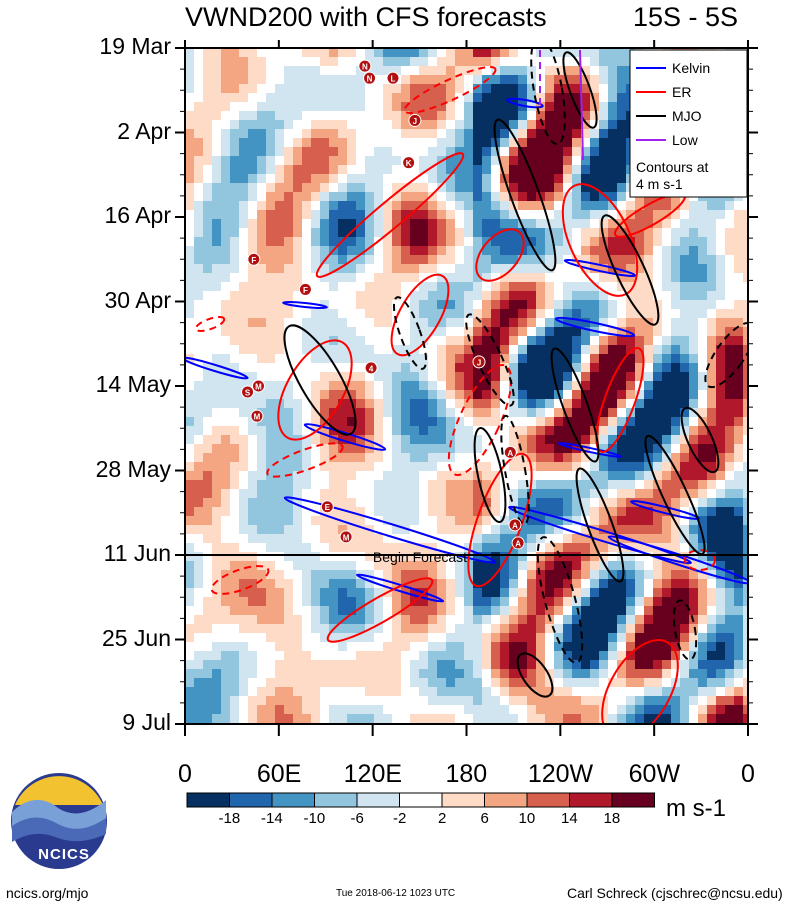  Describe the element at coordinates (371, 368) in the screenshot. I see `storm-marker: 4` at that location.